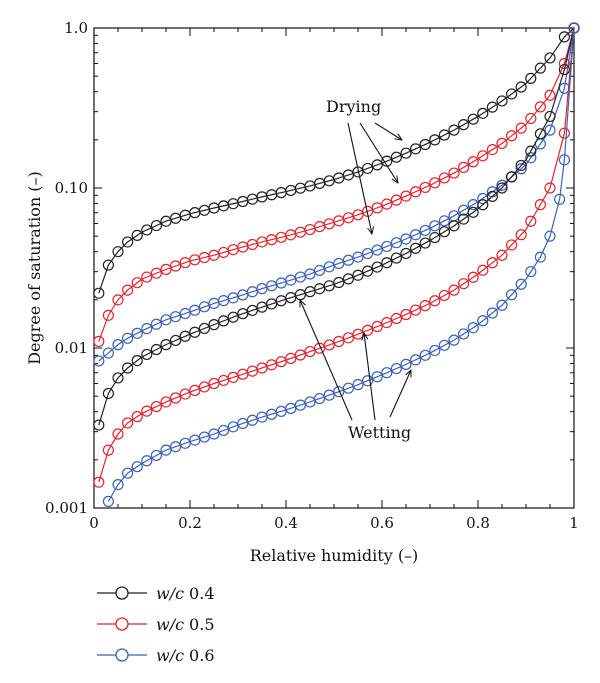 The height and width of the screenshot is (683, 600). Describe the element at coordinates (34, 268) in the screenshot. I see `y-axis-title: Degree of saturation (–)` at that location.